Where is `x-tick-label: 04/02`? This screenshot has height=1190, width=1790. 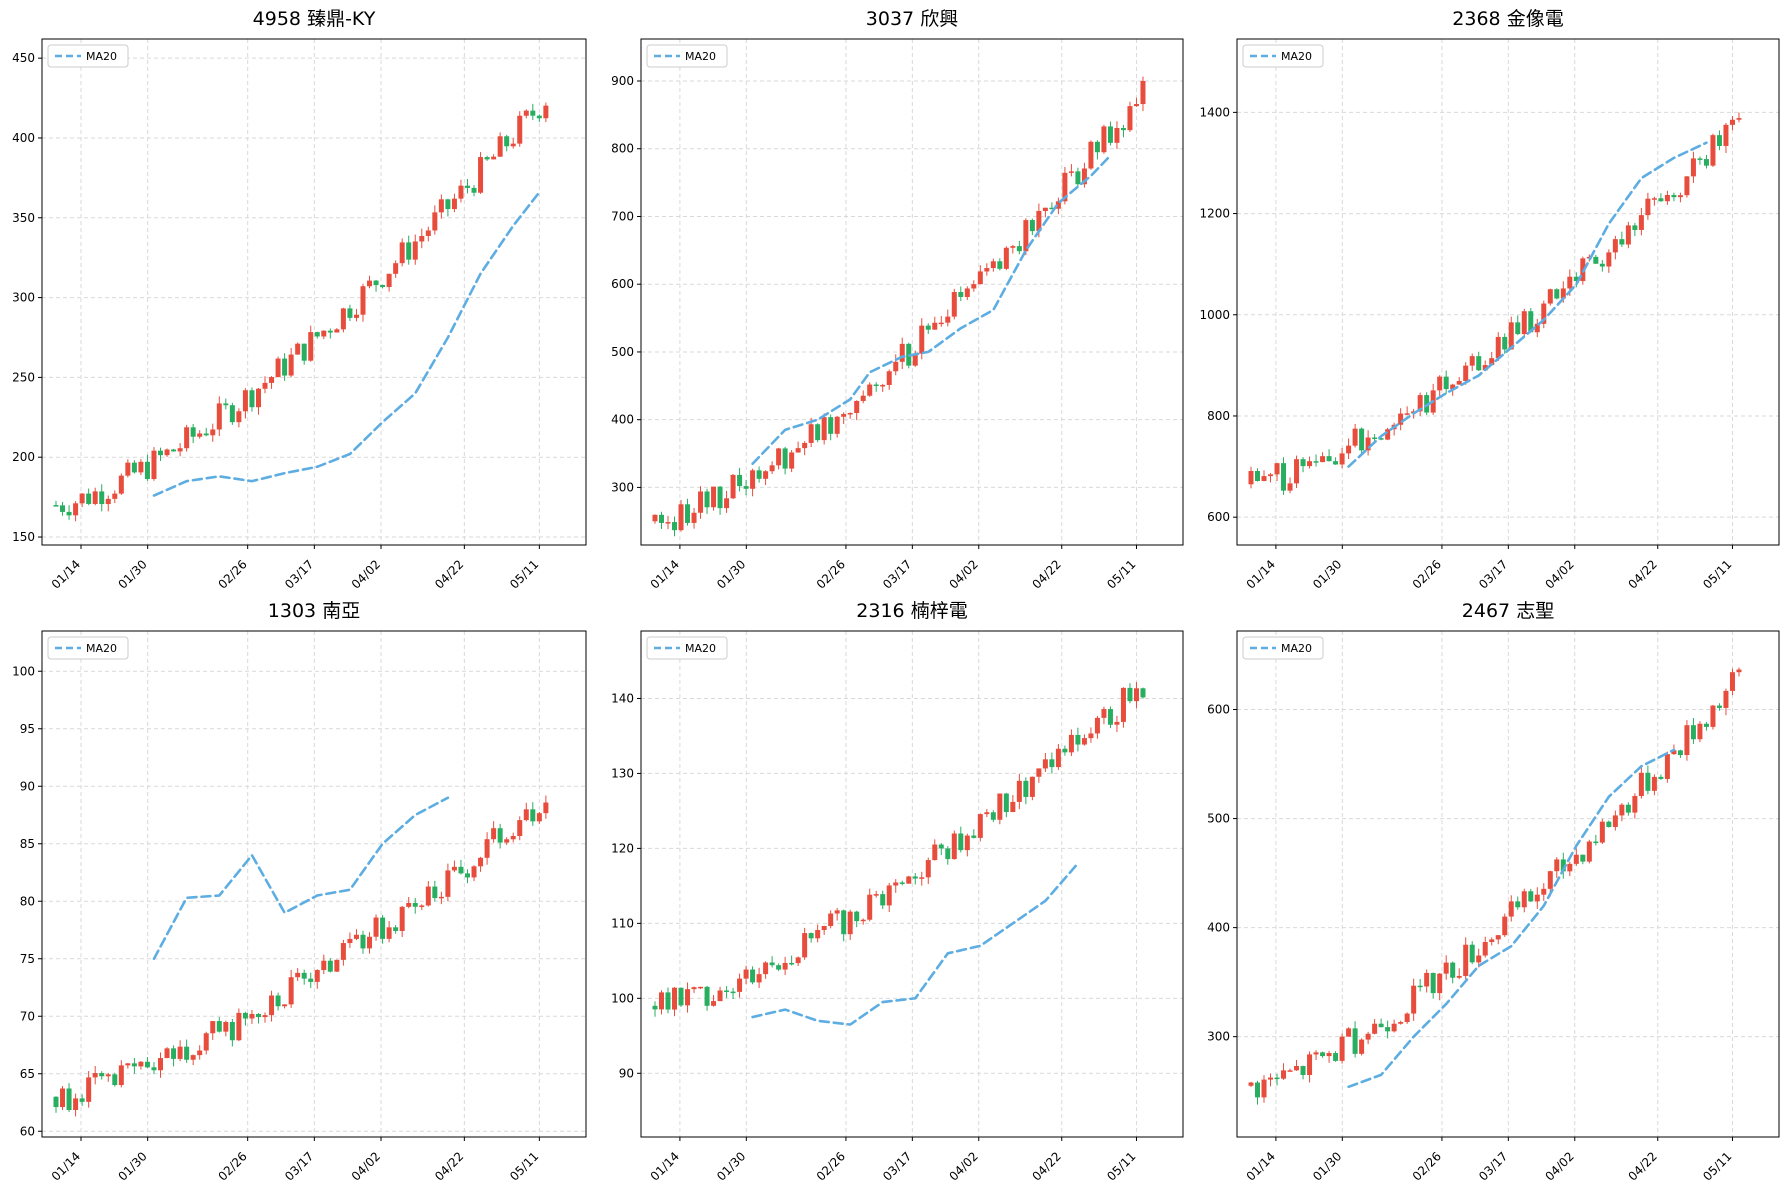 x-tick-label: 04/02 is located at coordinates (964, 574).